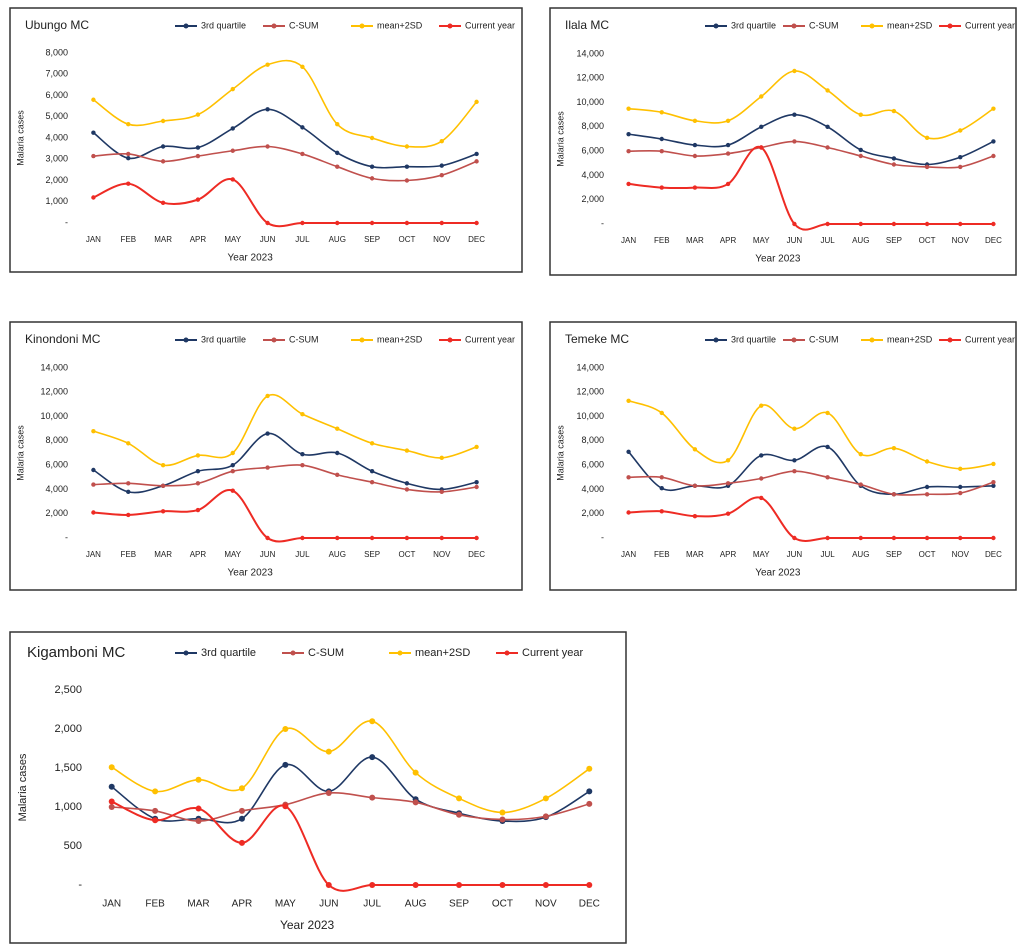  What do you see at coordinates (442, 554) in the screenshot?
I see `x-tick-label: NOV` at bounding box center [442, 554].